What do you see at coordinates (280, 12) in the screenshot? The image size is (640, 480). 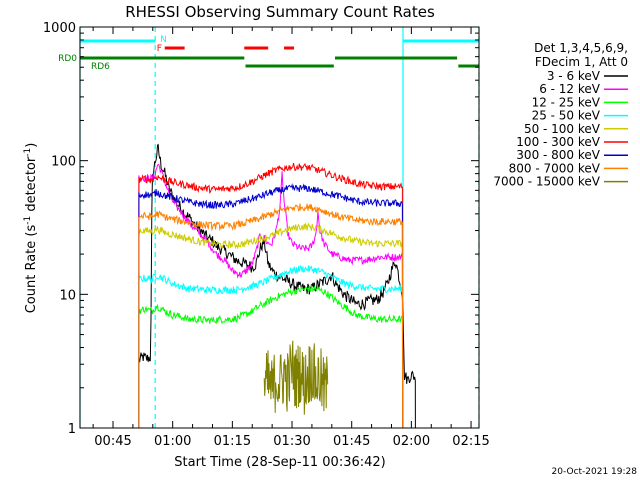 I see `chart-title: RHESSI Observing Summary Count Rates` at bounding box center [280, 12].